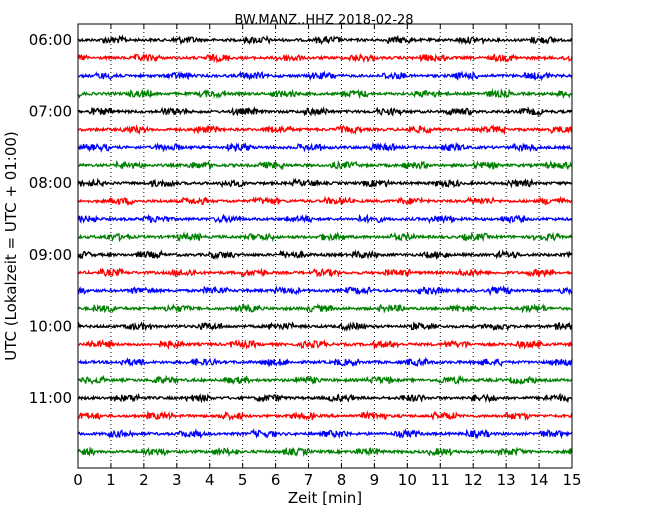 The image size is (650, 520). What do you see at coordinates (11, 246) in the screenshot?
I see `y-axis-label: UTC (Lokalzeit = UTC + 01:00)` at bounding box center [11, 246].